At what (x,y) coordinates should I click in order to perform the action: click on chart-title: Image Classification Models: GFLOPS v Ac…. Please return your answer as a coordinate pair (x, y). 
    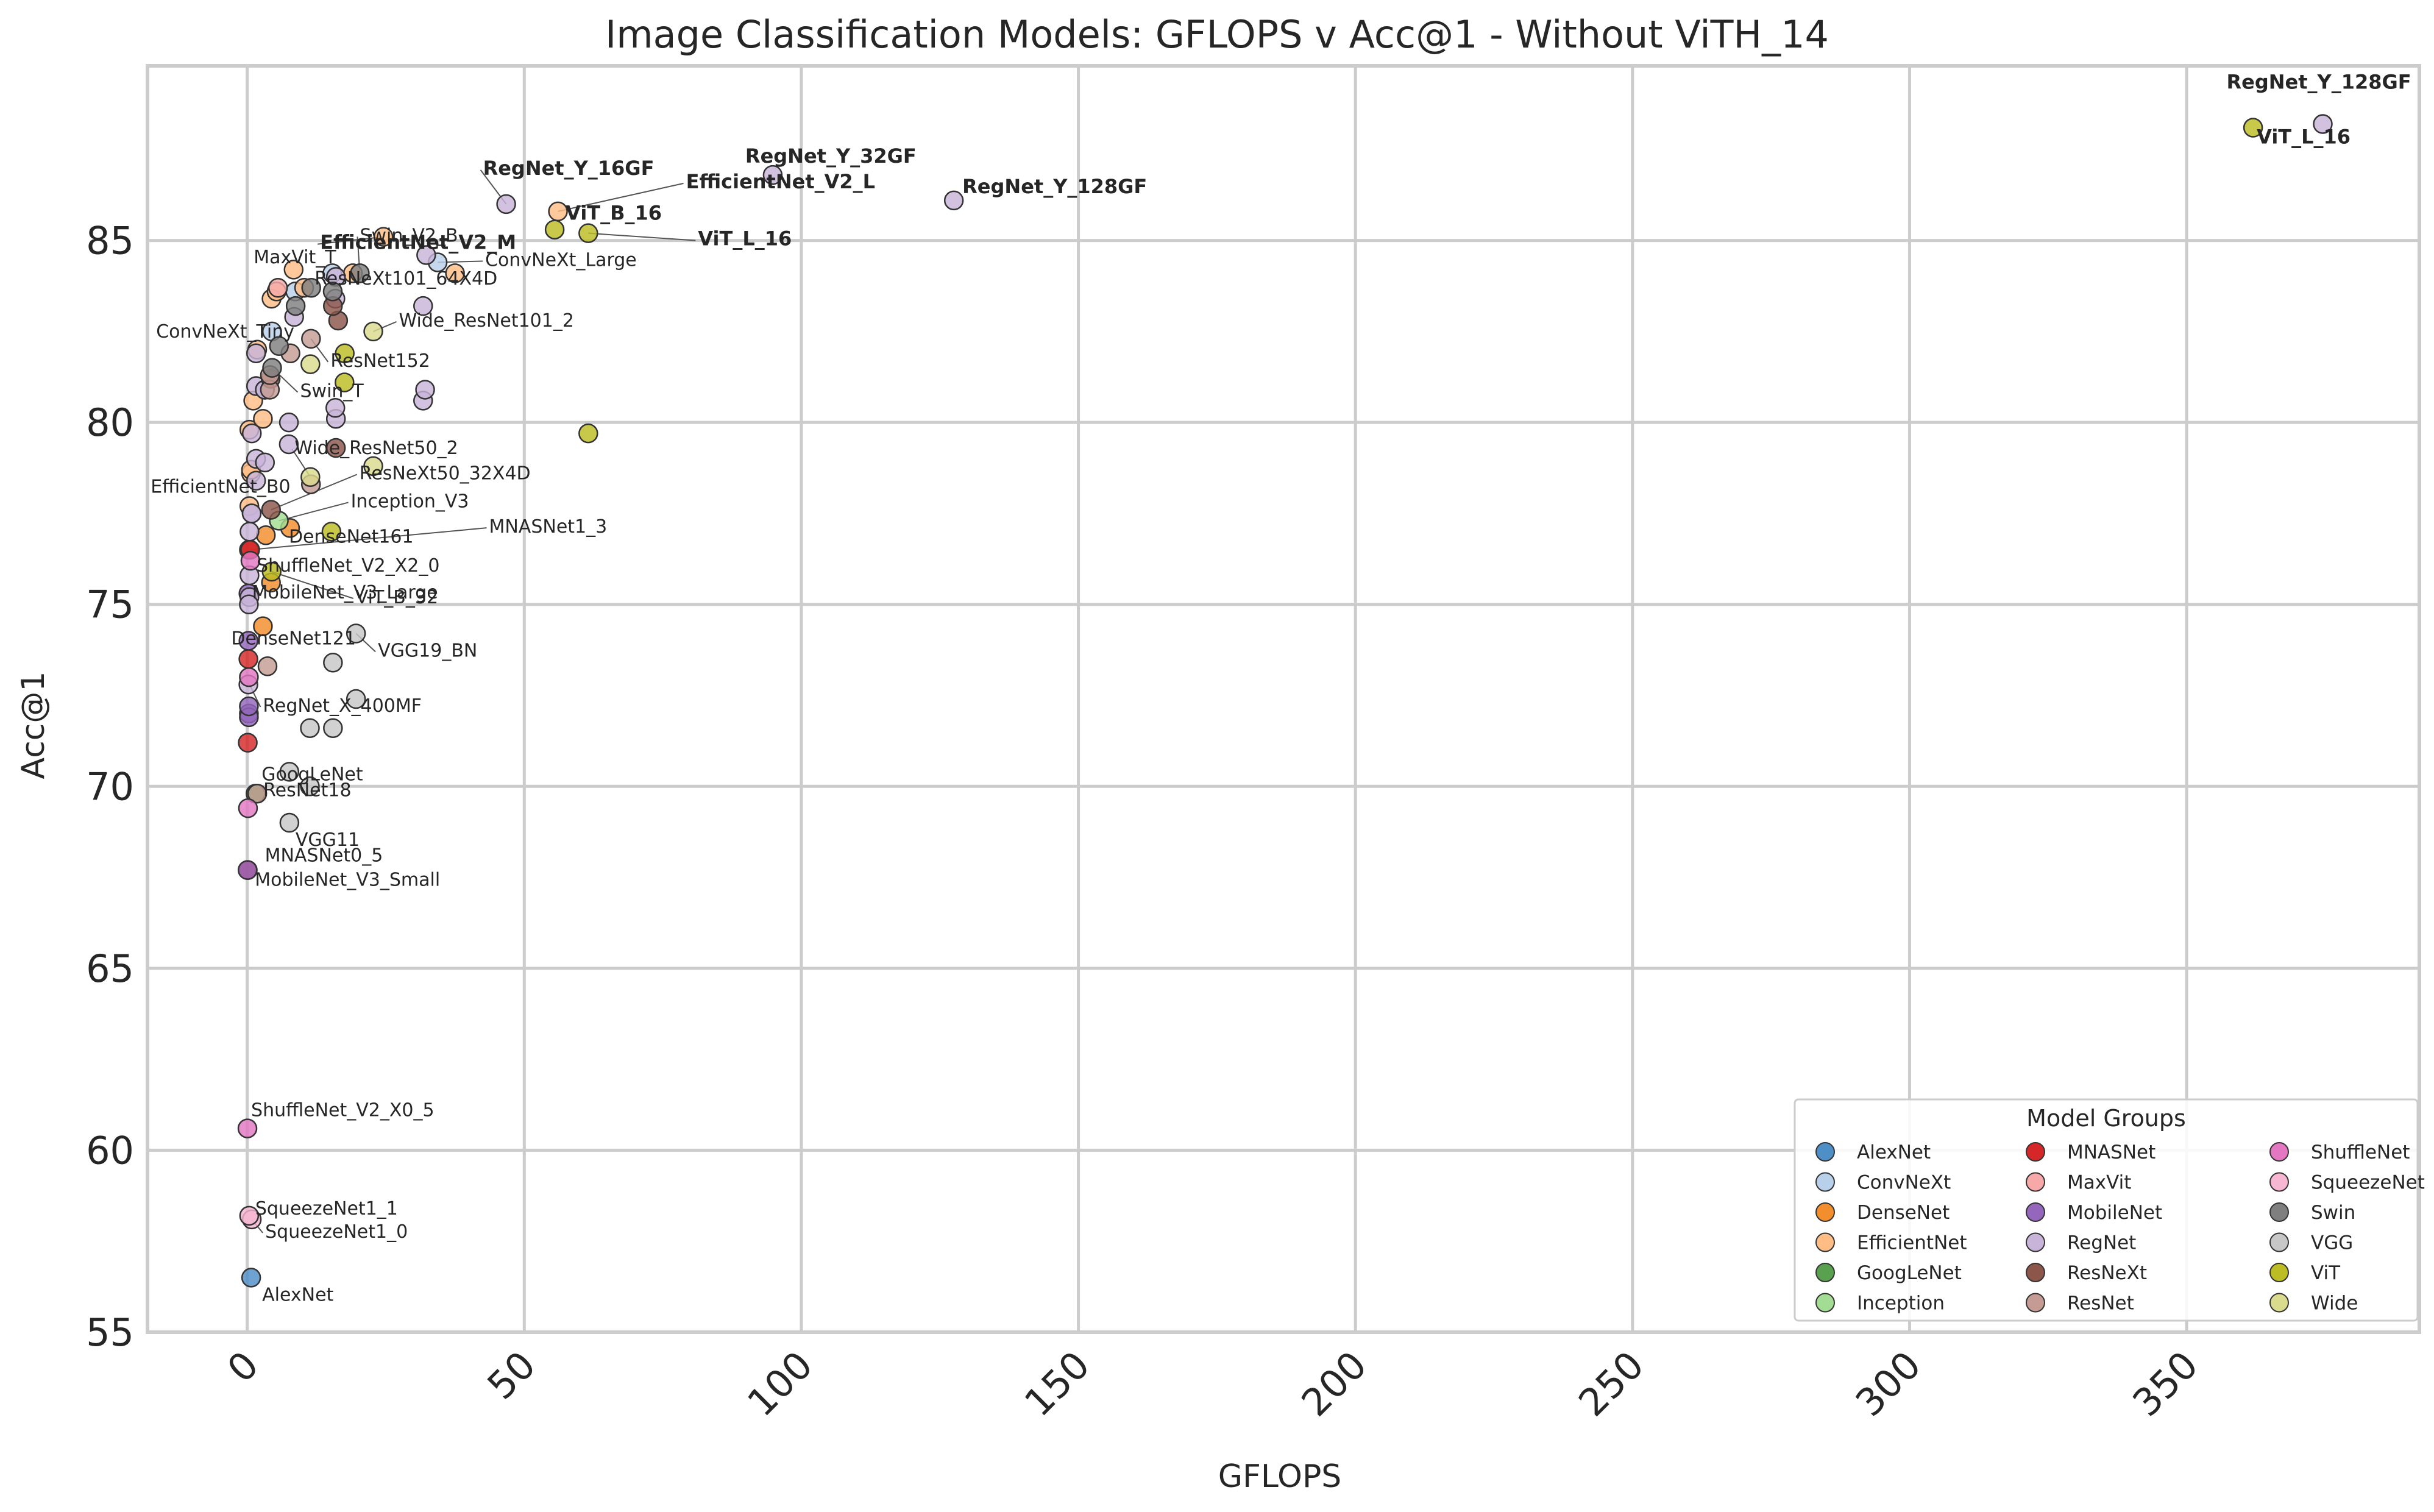
    Looking at the image, I should click on (1217, 34).